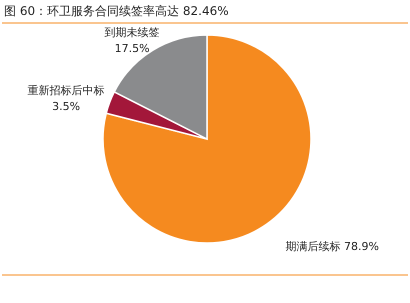 This screenshot has height=303, width=410. Describe the element at coordinates (116, 11) in the screenshot. I see `chart-title: 图 60：环卫服务合同续签率高达 82.46%` at that location.